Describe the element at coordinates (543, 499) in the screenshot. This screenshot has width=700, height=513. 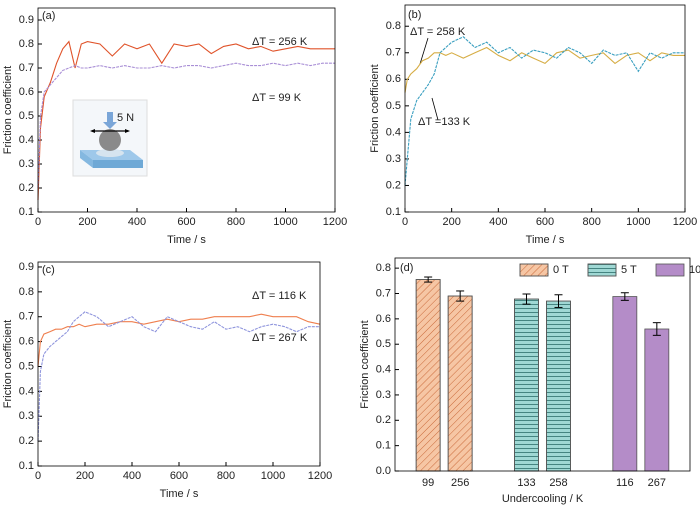
I see `x-axis-label: Undercooling / K` at that location.